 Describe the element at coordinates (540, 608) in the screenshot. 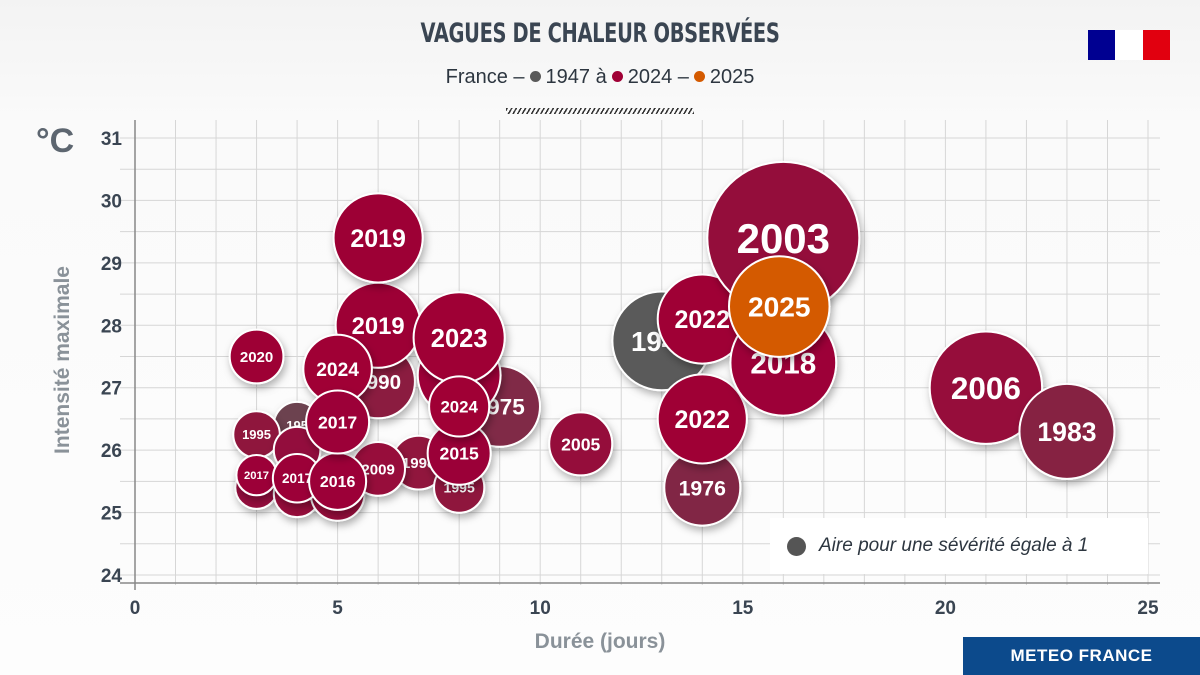

I see `x-tick-label: 10` at that location.